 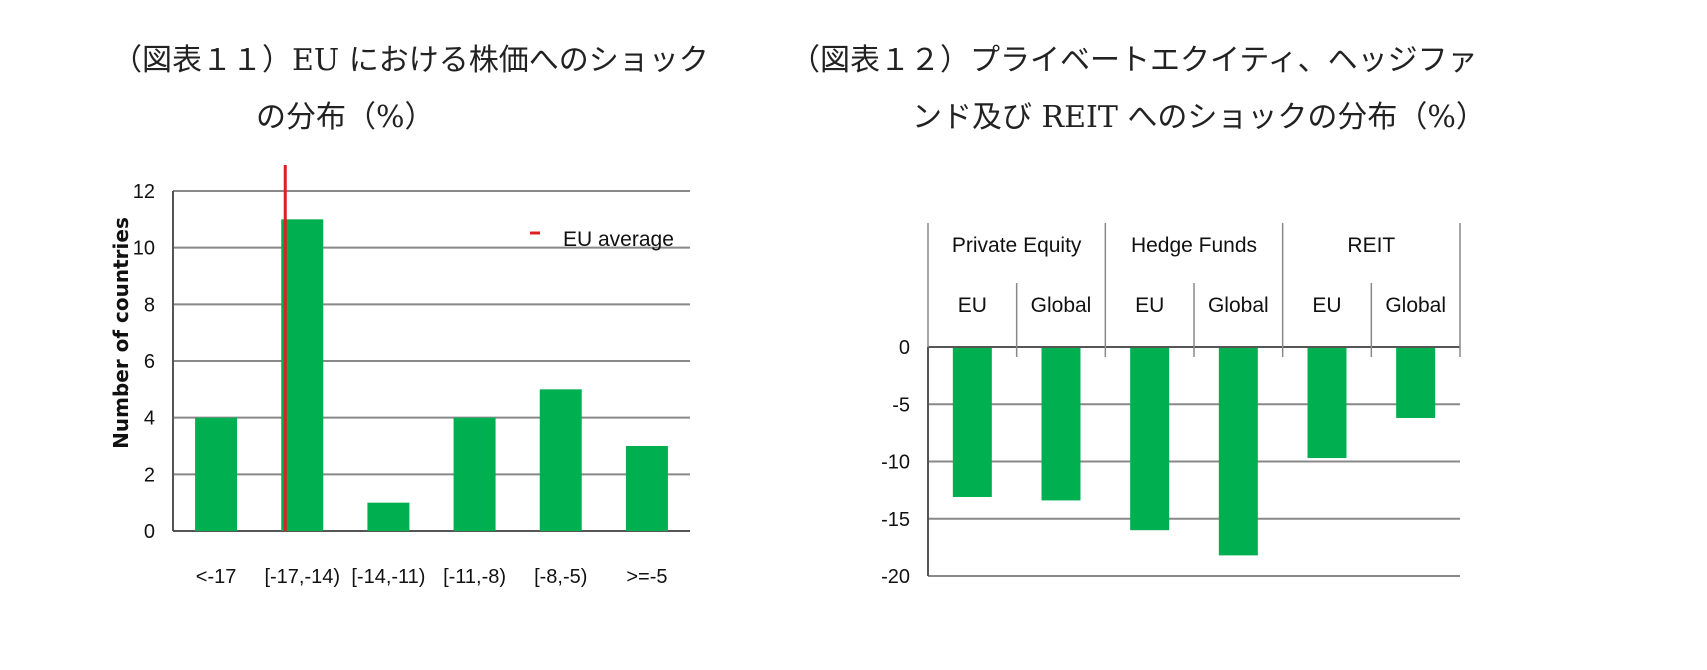 What do you see at coordinates (1371, 245) in the screenshot?
I see `chart2-group-label: REIT` at bounding box center [1371, 245].